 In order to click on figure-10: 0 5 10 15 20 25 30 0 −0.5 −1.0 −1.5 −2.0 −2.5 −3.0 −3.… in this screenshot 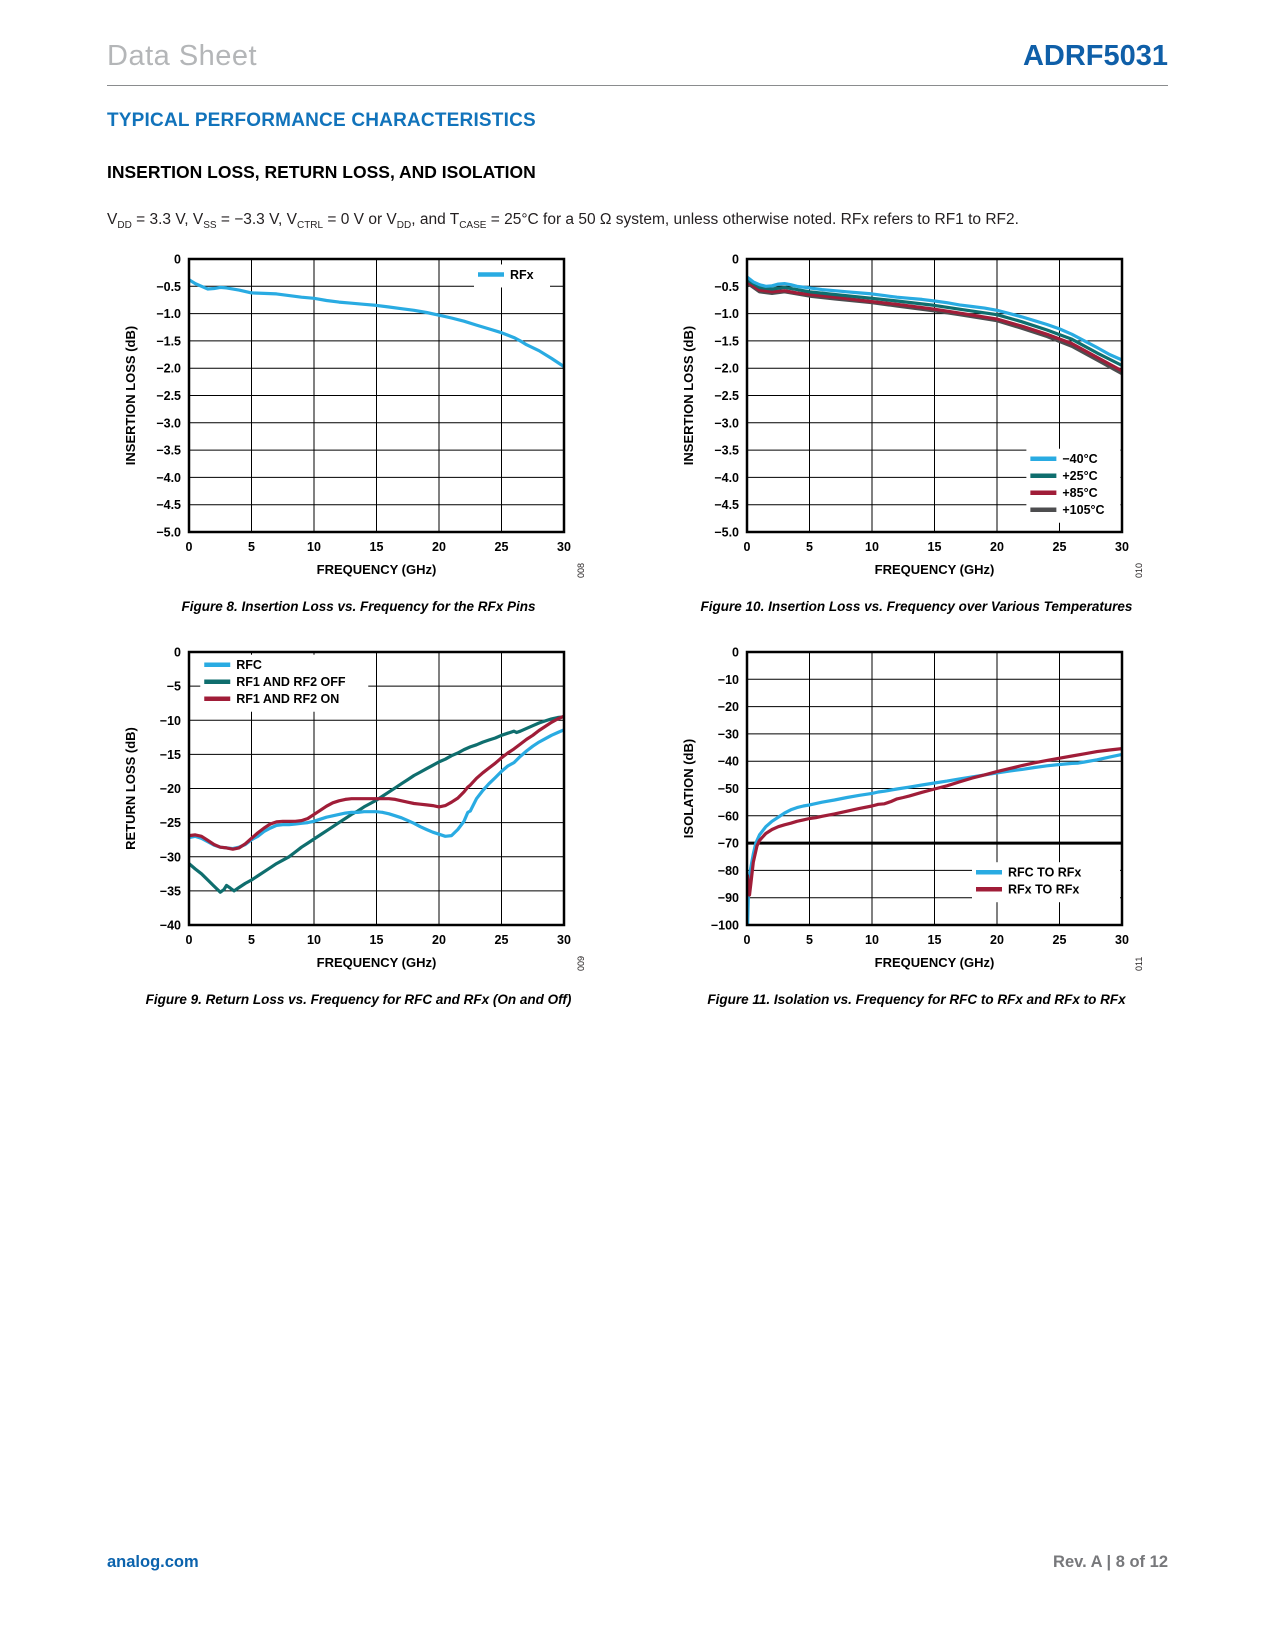, I will do `click(916, 431)`.